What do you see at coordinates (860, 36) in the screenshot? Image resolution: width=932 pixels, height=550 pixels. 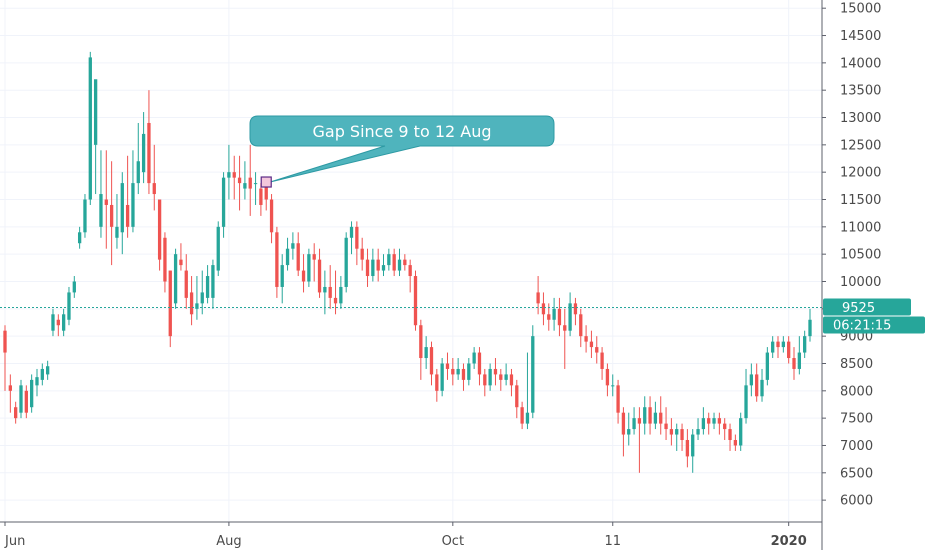 I see `price-tick-label: 14500` at bounding box center [860, 36].